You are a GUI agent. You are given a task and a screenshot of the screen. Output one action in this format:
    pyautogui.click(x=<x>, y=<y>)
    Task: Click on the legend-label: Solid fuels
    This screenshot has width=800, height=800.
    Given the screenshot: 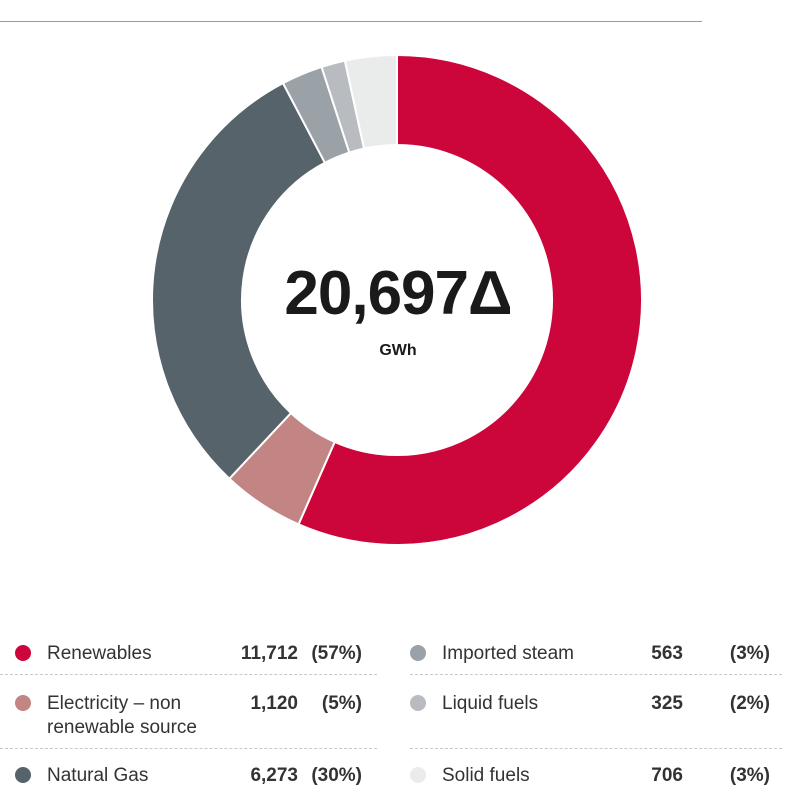 What is the action you would take?
    pyautogui.click(x=486, y=776)
    